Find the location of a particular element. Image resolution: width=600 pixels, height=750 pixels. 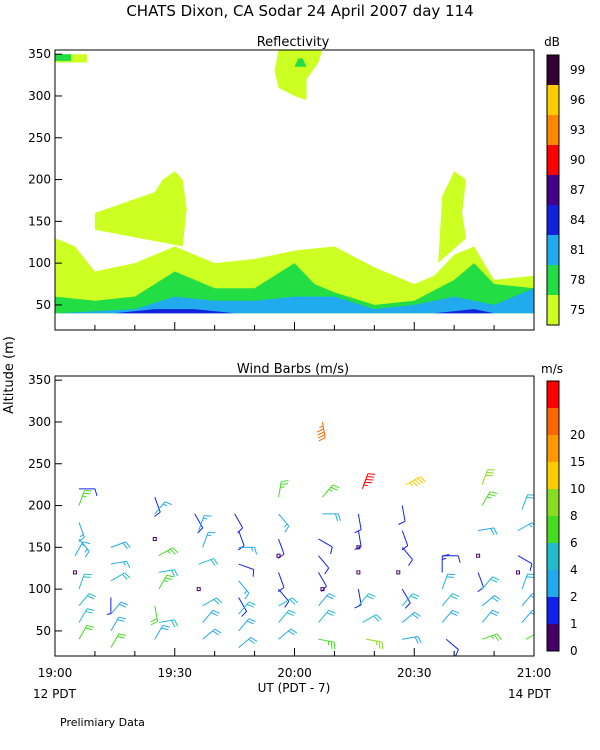

x-tick-label: 19:30 is located at coordinates (174, 673).